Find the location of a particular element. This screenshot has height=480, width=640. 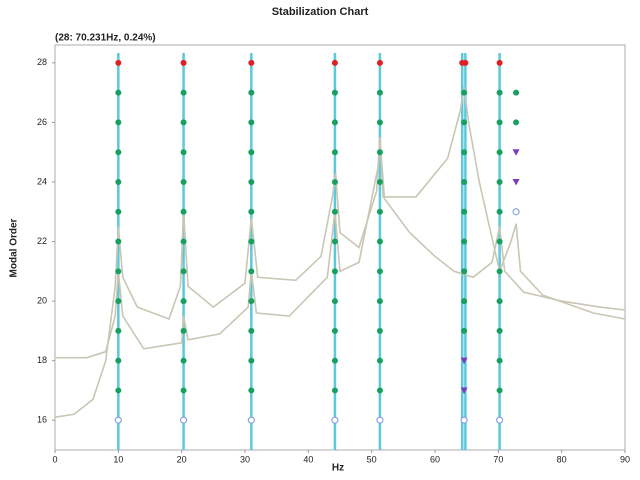

y-tick-label: 22 is located at coordinates (42, 241).